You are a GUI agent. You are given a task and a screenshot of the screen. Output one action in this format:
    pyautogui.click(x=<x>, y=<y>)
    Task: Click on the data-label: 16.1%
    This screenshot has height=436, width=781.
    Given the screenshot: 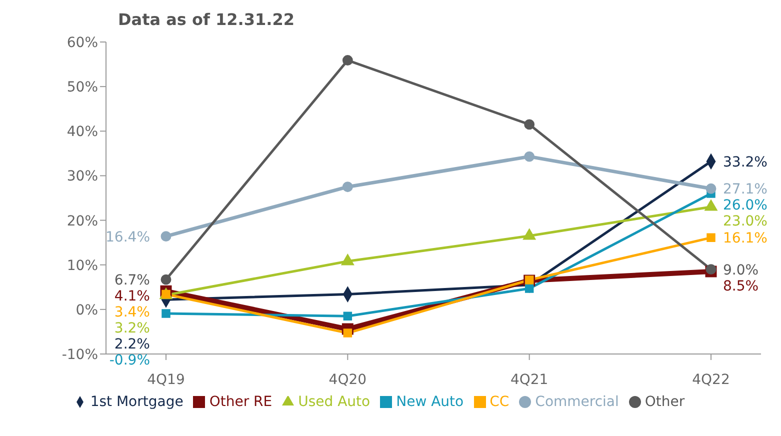 What is the action you would take?
    pyautogui.click(x=745, y=238)
    